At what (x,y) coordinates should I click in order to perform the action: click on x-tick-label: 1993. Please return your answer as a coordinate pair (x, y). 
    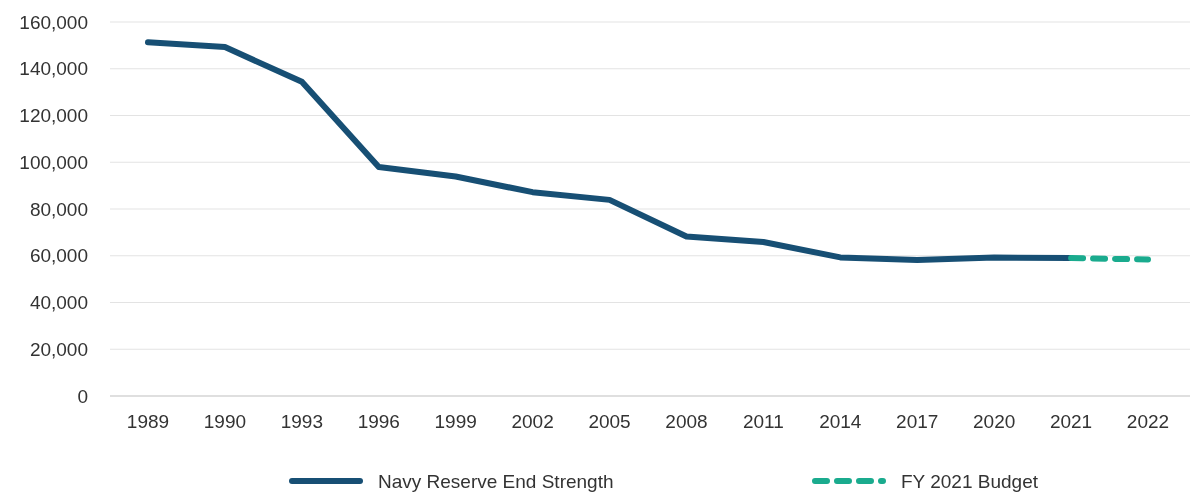
    Looking at the image, I should click on (301, 421).